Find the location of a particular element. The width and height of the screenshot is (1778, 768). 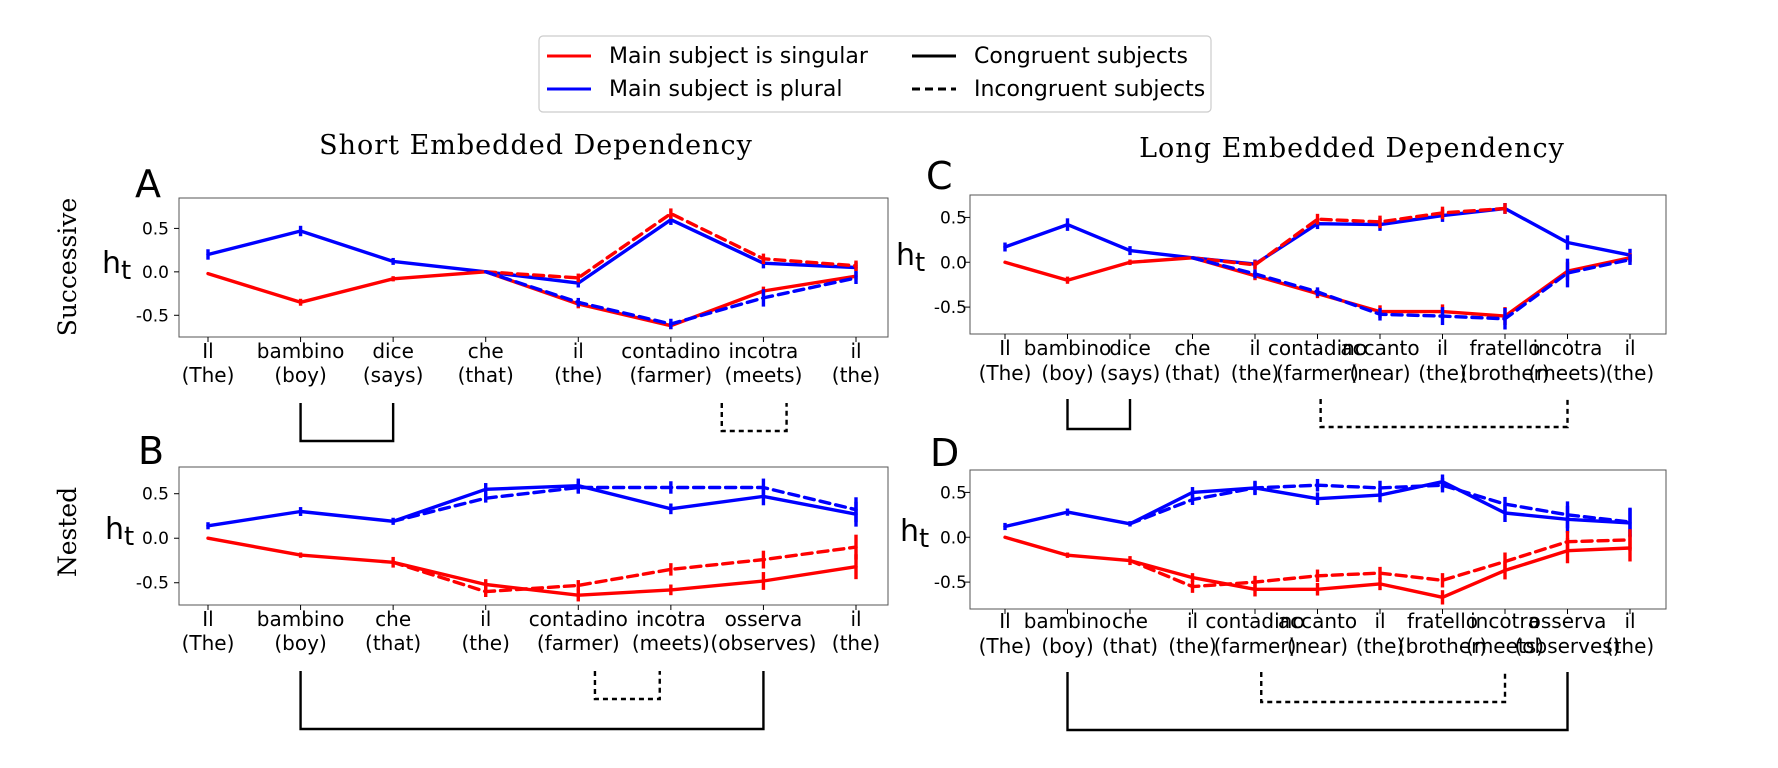

panel-letter: C is located at coordinates (939, 176).